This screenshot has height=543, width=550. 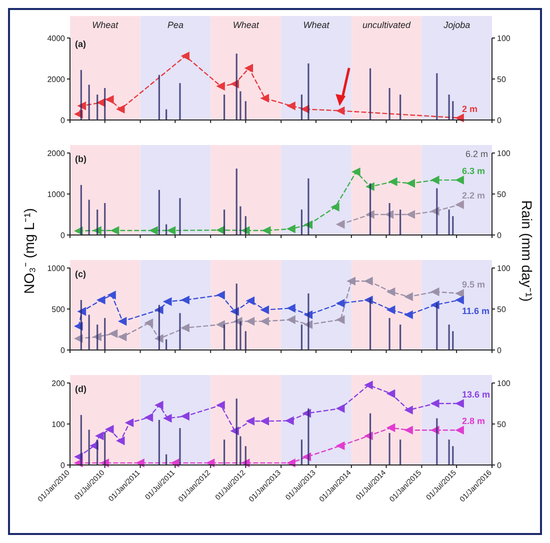 I want to click on y-tick-label: 200, so click(x=59, y=383).